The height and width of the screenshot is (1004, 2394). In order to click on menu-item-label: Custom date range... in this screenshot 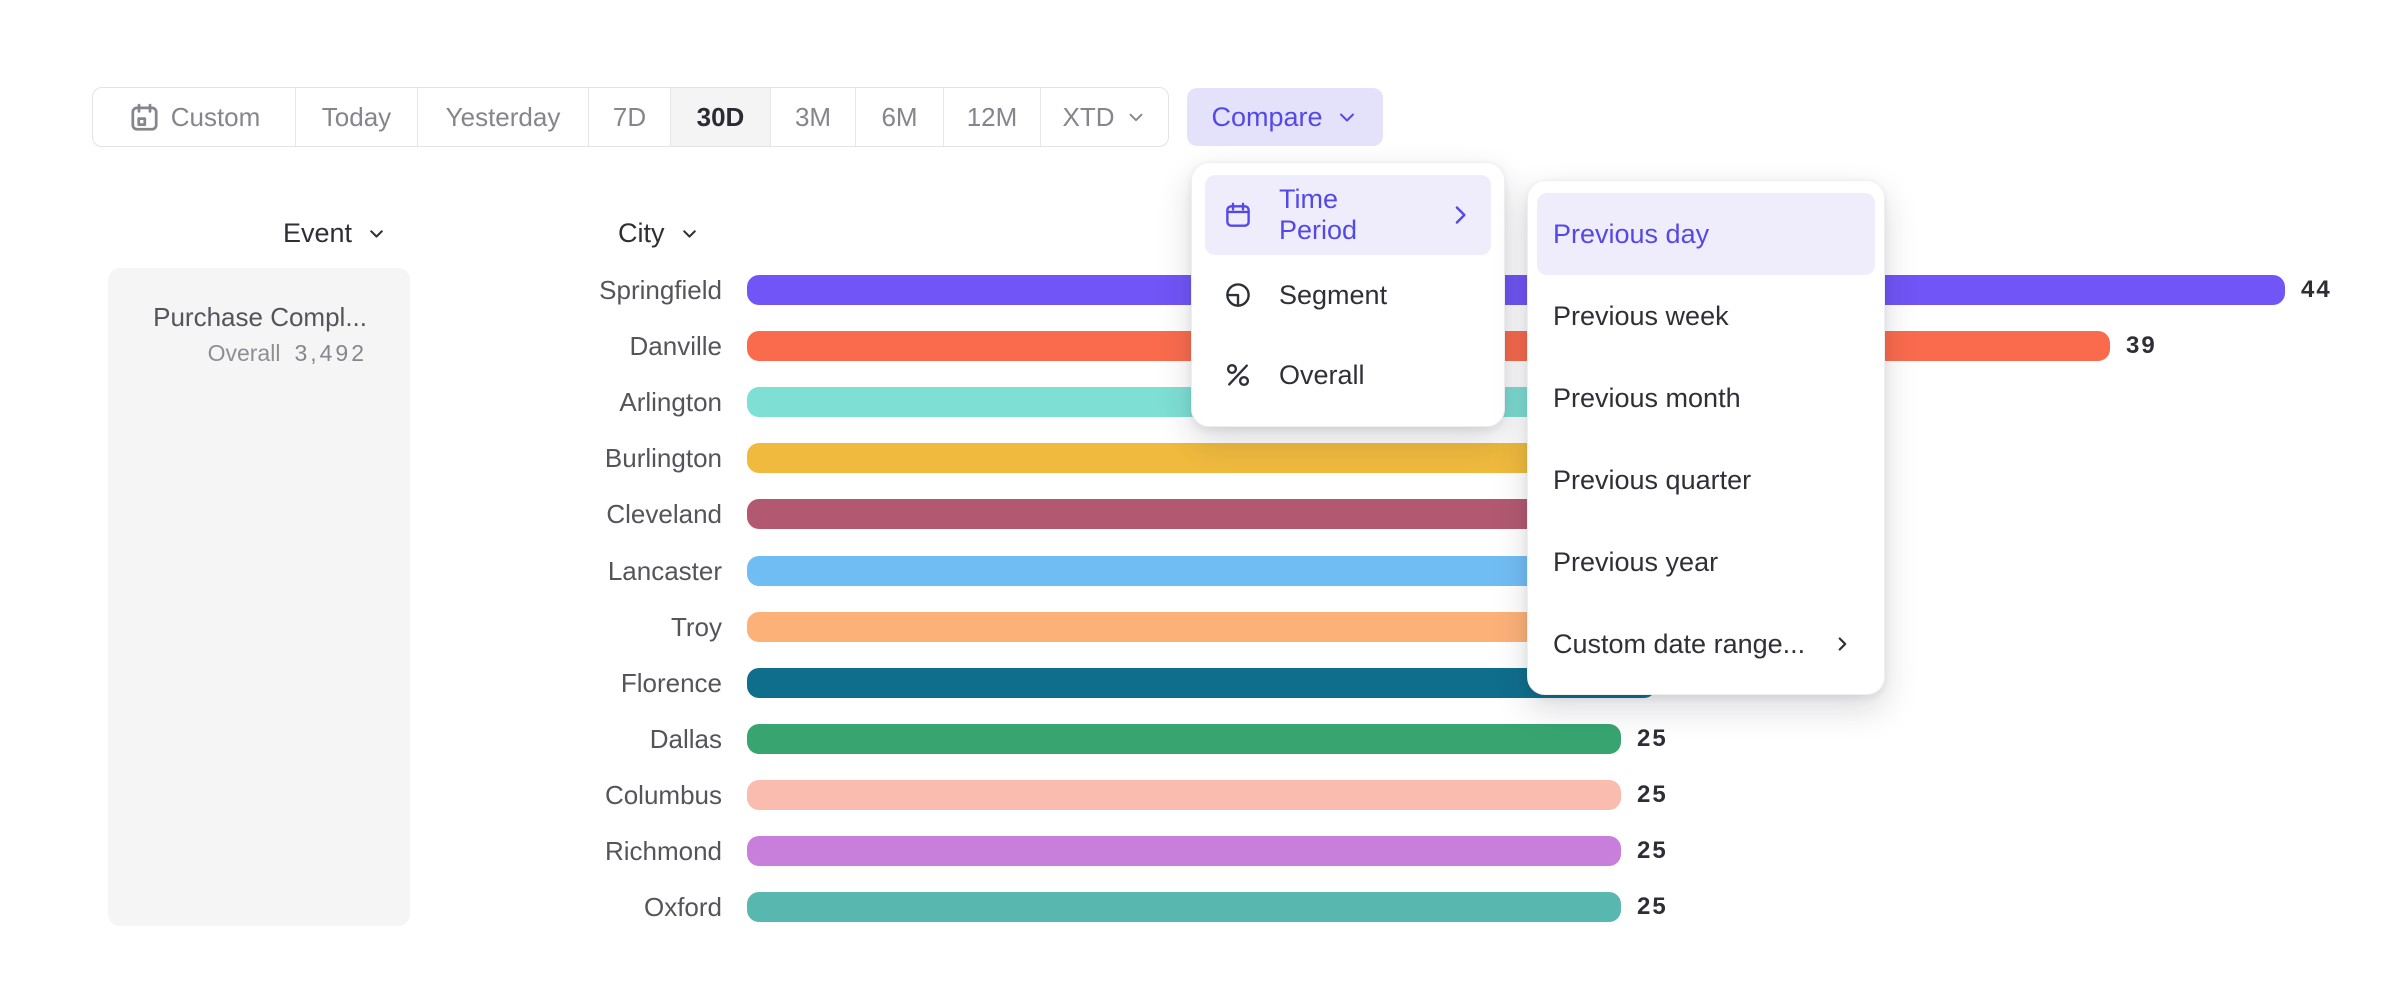, I will do `click(1679, 643)`.